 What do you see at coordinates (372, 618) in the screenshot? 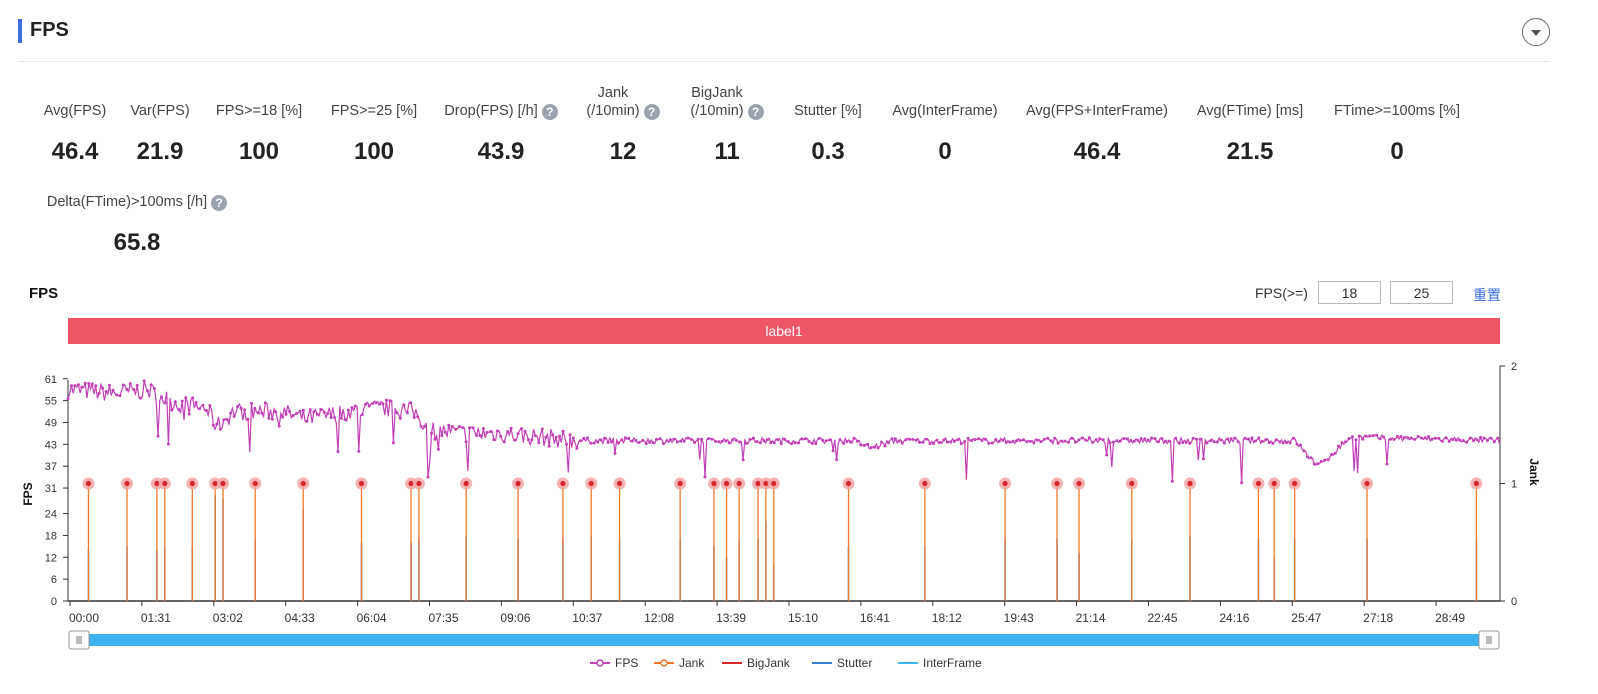
I see `x-tick-label: 06:04` at bounding box center [372, 618].